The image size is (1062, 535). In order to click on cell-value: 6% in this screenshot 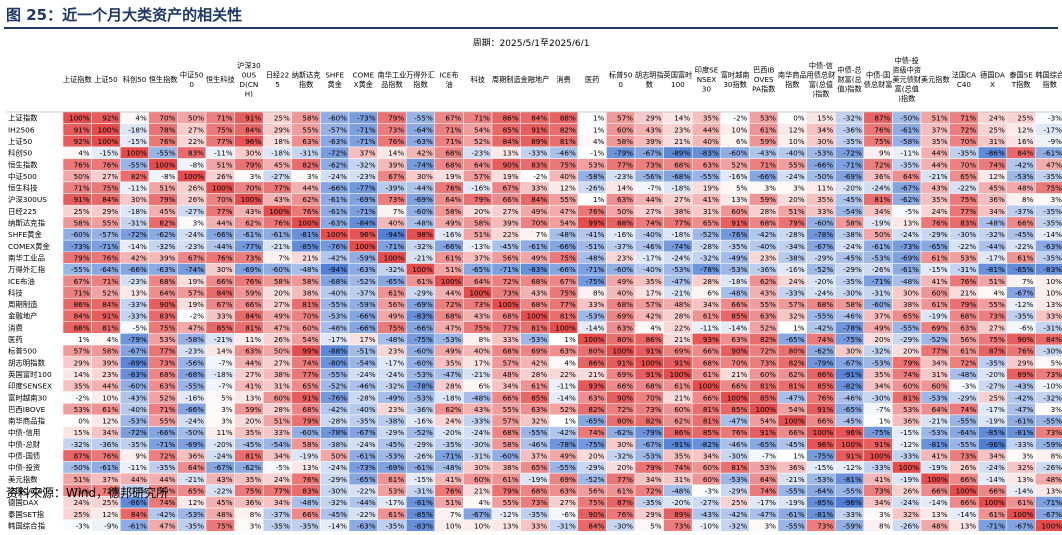, I will do `click(713, 292)`.